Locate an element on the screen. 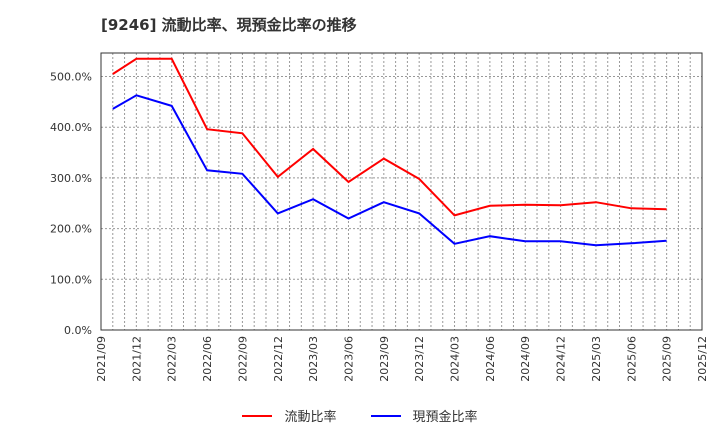 Image resolution: width=720 pixels, height=440 pixels. legend: 流動比率 現預金比率 is located at coordinates (360, 415).